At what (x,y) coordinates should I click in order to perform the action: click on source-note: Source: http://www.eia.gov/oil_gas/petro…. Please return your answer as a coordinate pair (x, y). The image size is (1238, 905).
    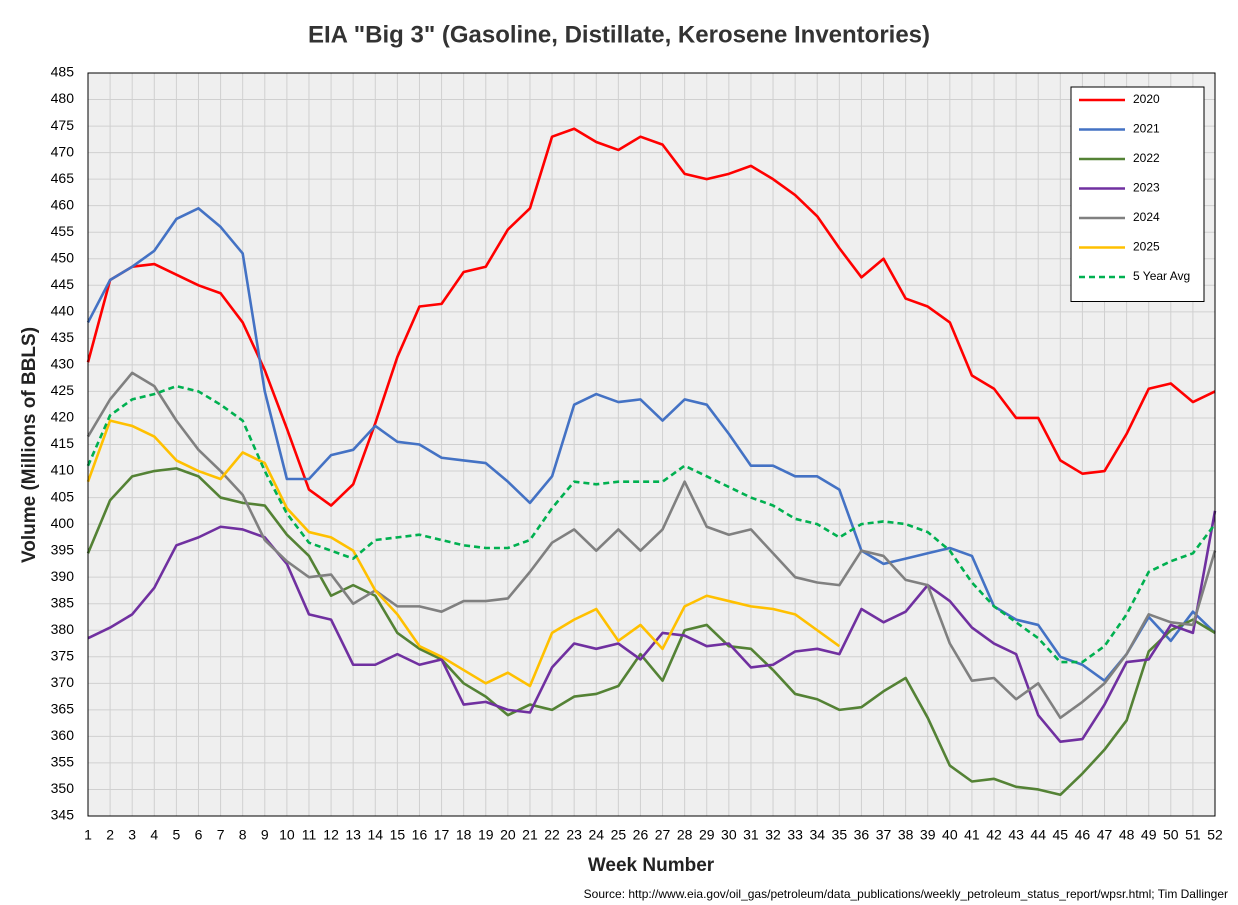
    Looking at the image, I should click on (906, 894).